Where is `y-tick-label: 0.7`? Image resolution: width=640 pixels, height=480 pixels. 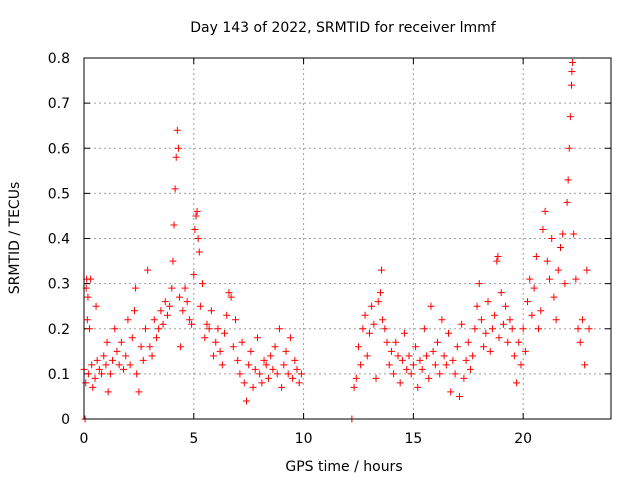
y-tick-label: 0.7 is located at coordinates (59, 104).